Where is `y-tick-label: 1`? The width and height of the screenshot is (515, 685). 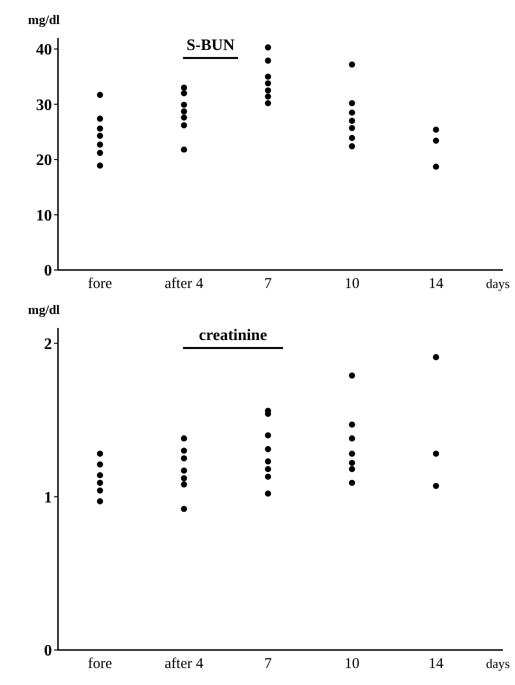 y-tick-label: 1 is located at coordinates (48, 497).